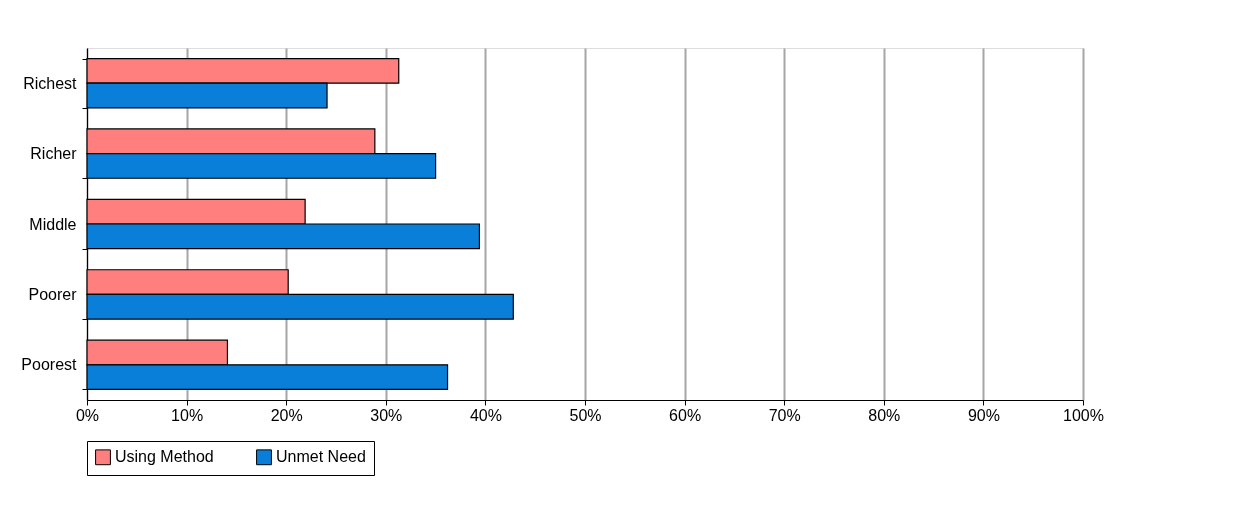  What do you see at coordinates (884, 415) in the screenshot?
I see `x-tick-label: 80%` at bounding box center [884, 415].